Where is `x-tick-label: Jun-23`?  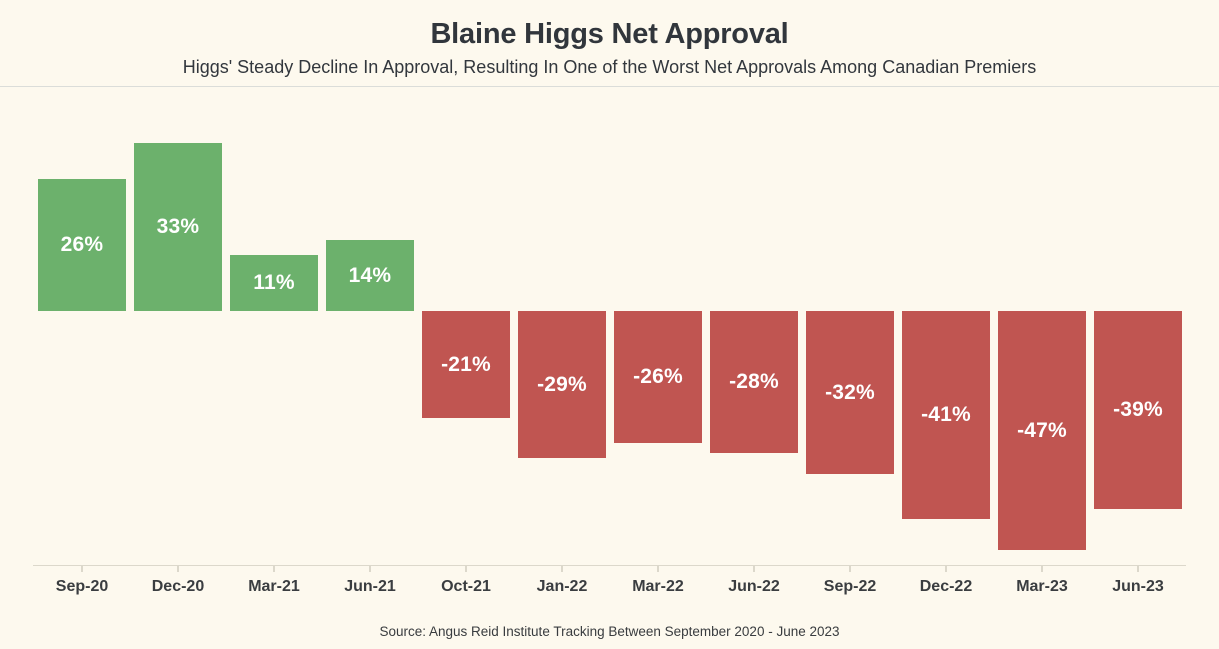
x-tick-label: Jun-23 is located at coordinates (1138, 586).